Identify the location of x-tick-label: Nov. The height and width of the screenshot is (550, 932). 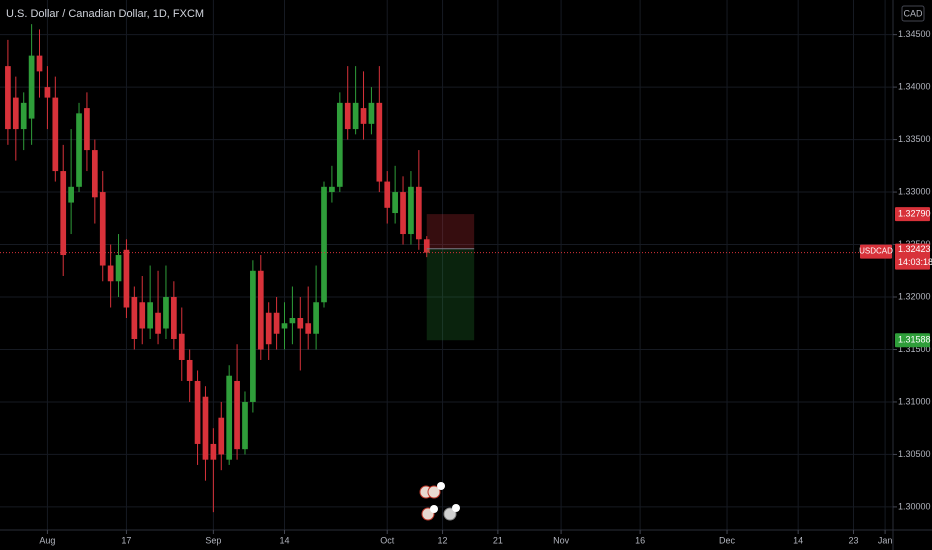
(561, 540).